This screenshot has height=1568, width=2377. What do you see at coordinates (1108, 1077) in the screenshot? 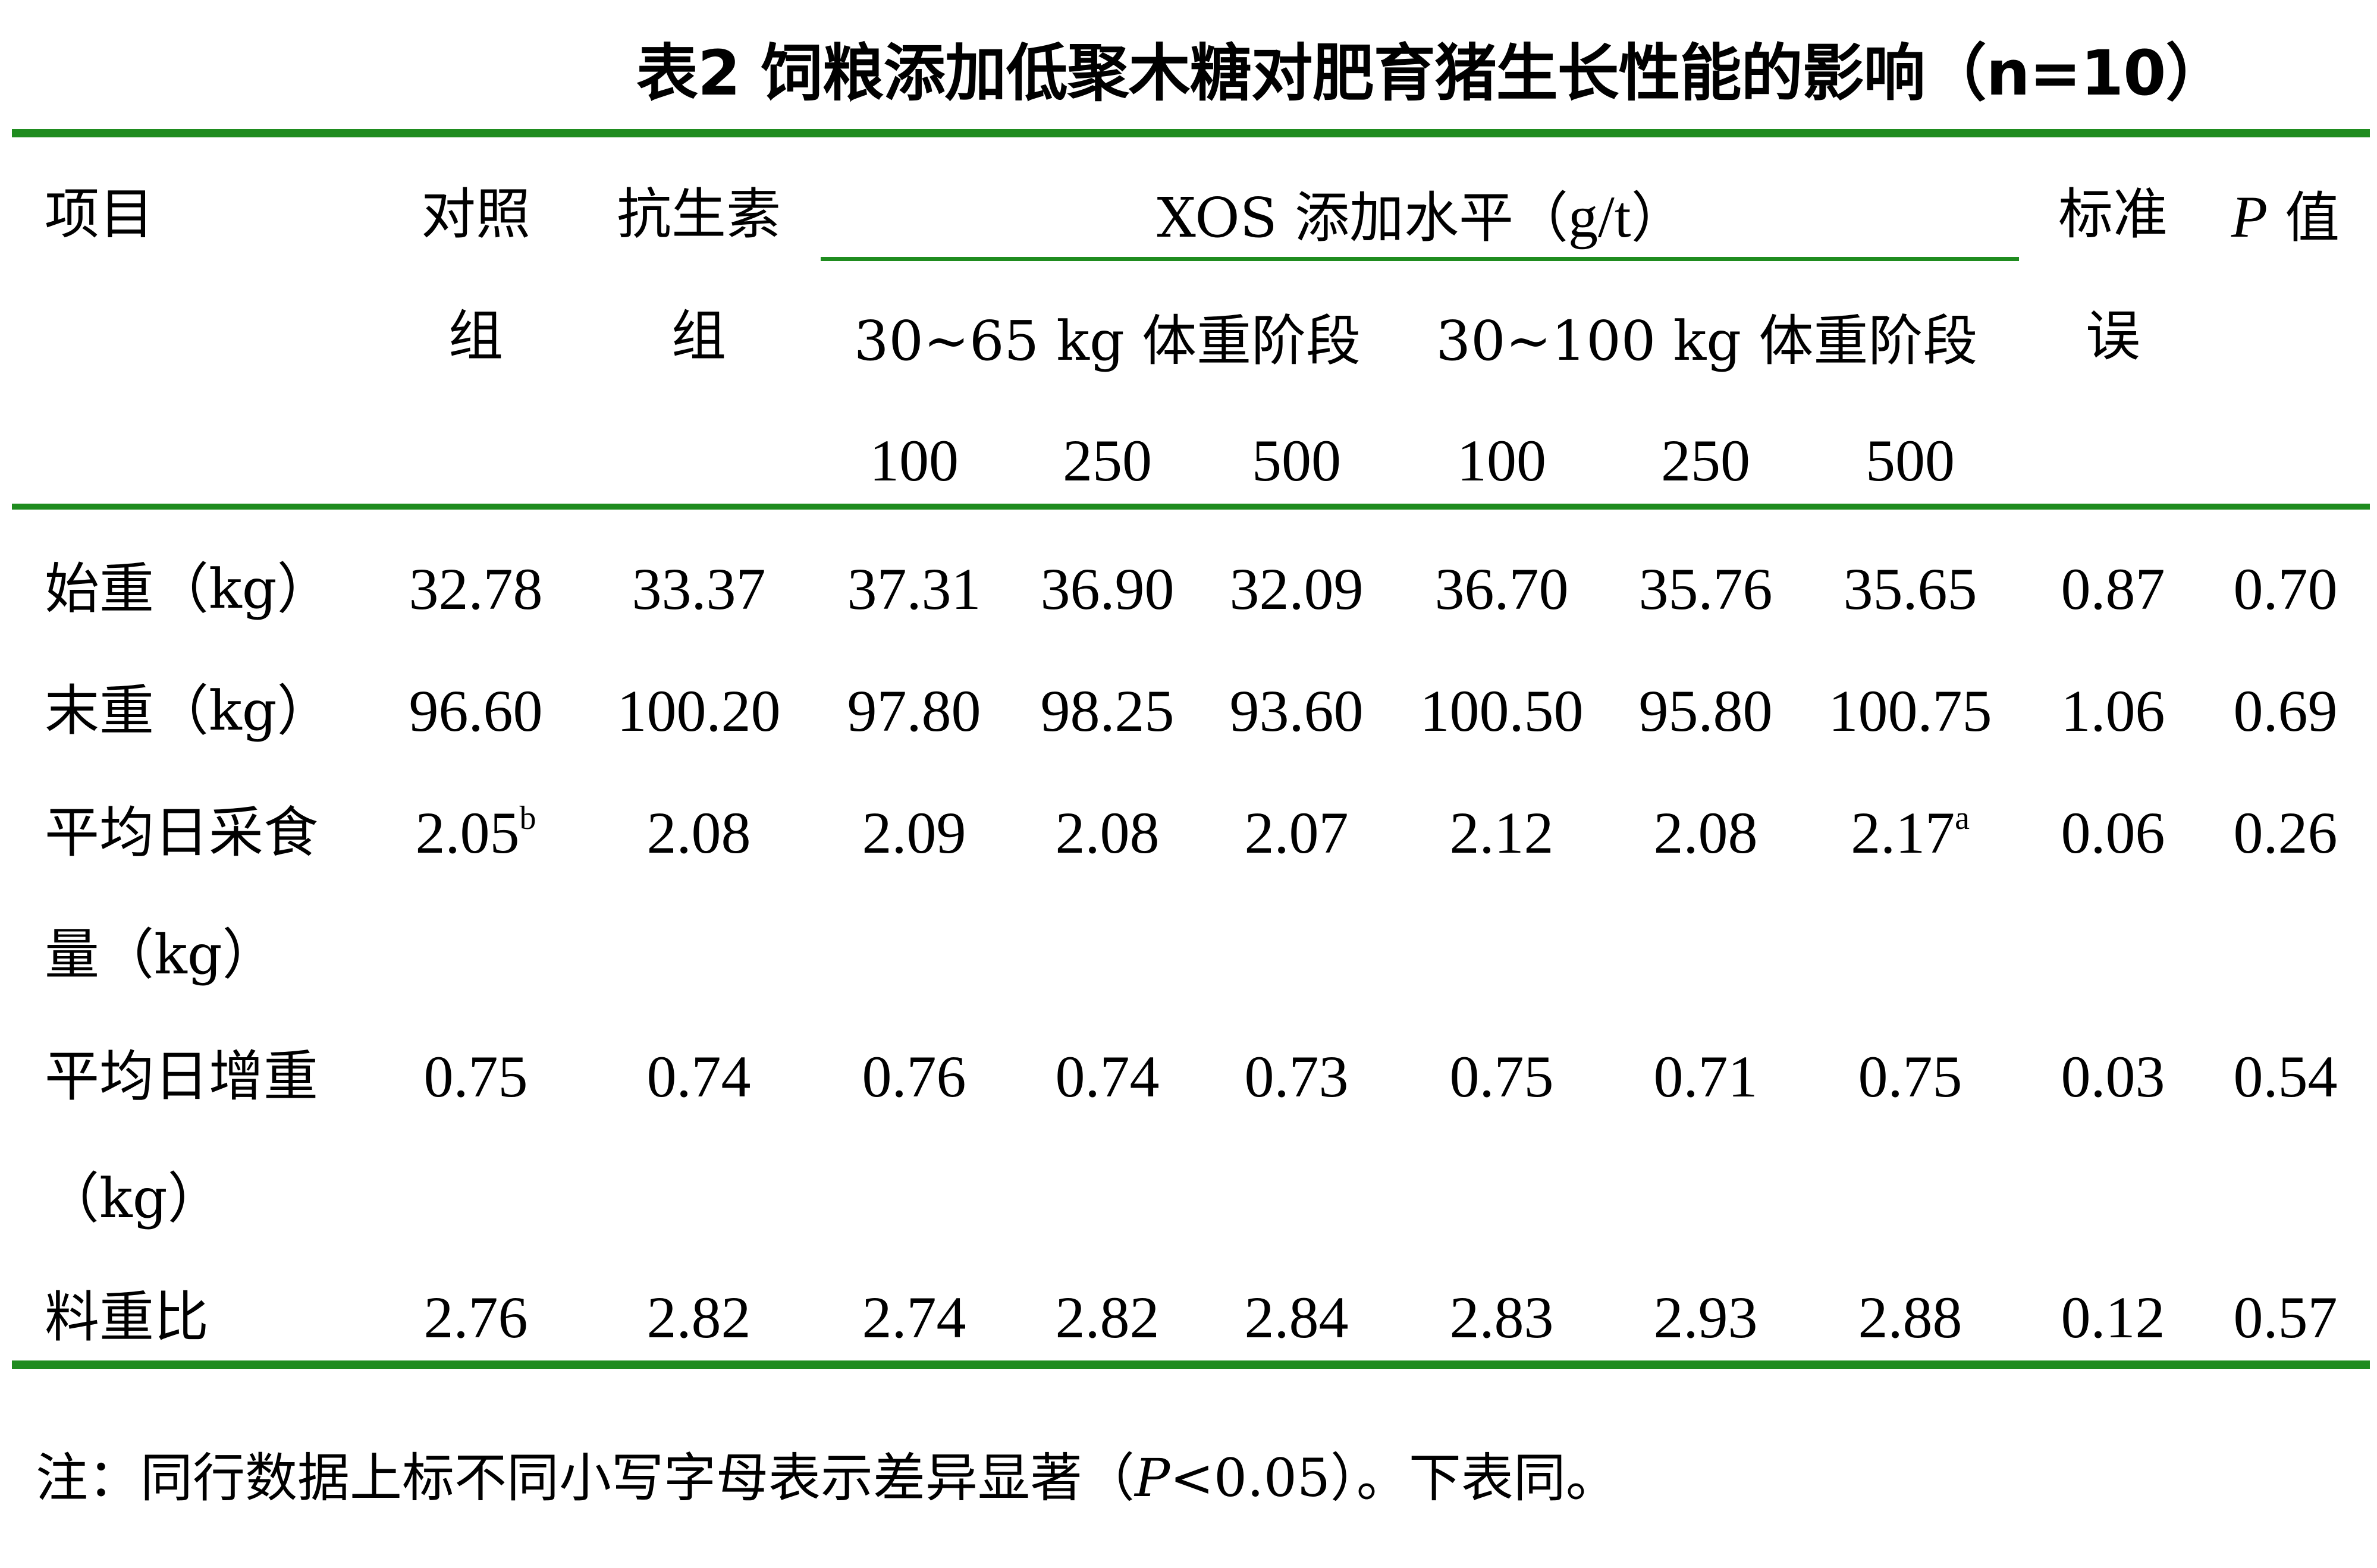
I see `table-cell: 0.74` at bounding box center [1108, 1077].